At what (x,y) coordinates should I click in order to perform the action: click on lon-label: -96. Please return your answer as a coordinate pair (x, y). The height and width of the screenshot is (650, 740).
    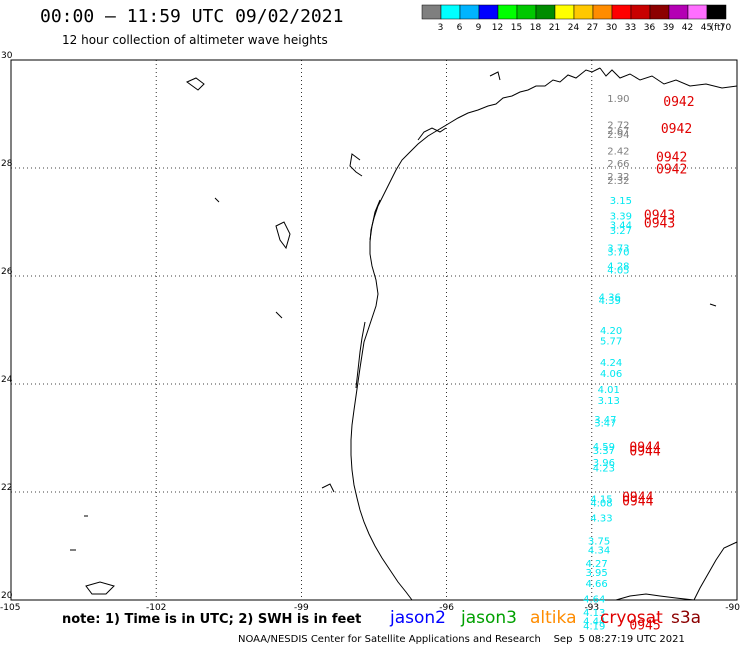
    Looking at the image, I should click on (446, 608).